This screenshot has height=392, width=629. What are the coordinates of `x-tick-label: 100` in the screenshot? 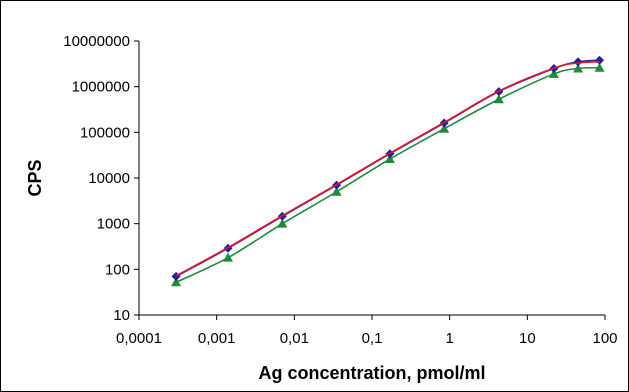 It's located at (604, 338).